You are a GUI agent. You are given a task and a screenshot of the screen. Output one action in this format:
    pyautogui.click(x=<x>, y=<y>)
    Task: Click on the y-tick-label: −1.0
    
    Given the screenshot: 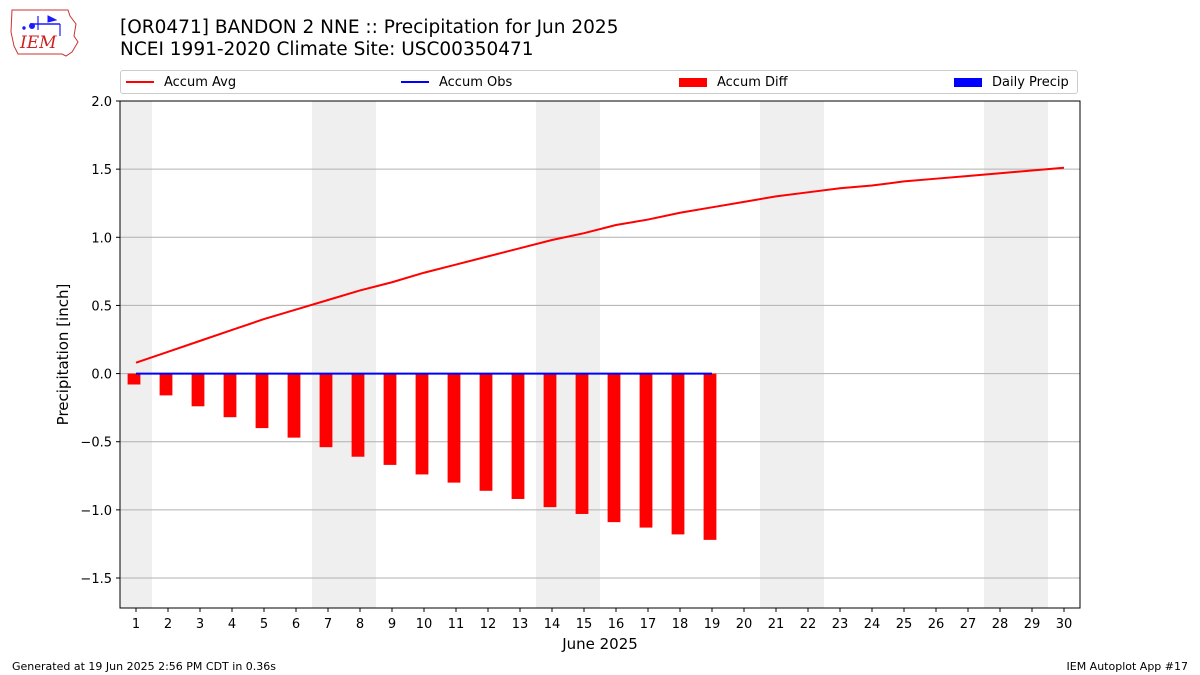 What is the action you would take?
    pyautogui.click(x=96, y=511)
    